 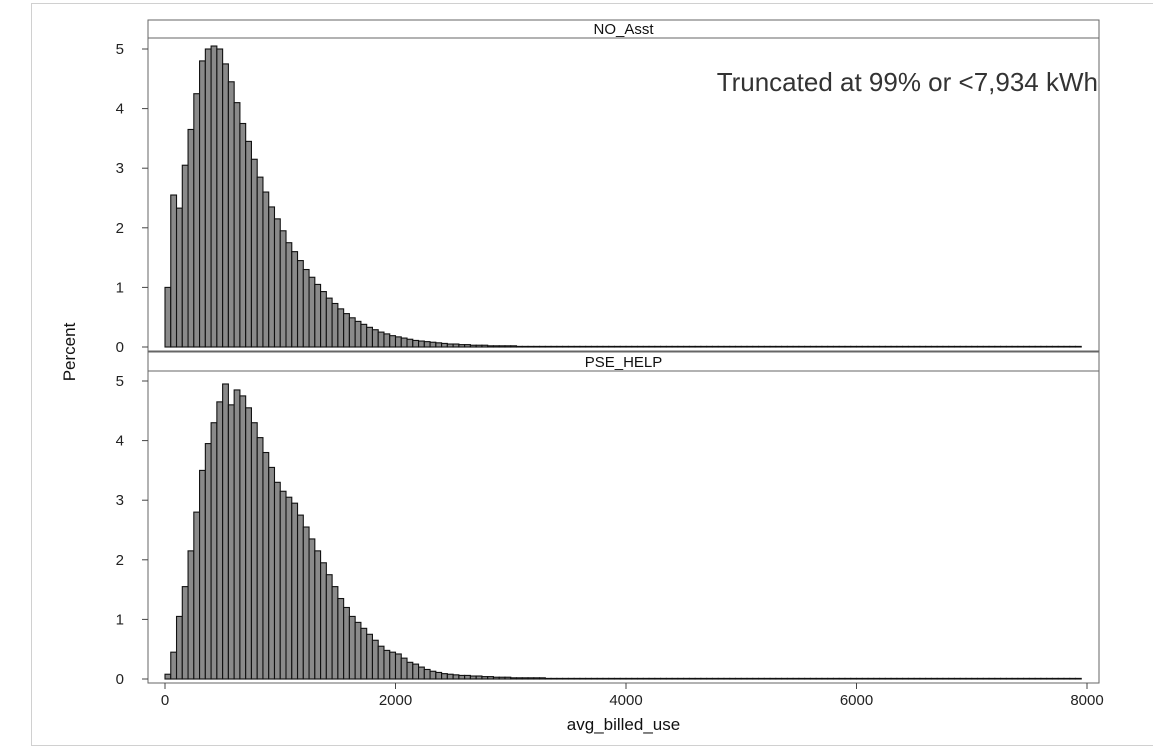 I want to click on x-tick-label: 2000, so click(x=395, y=700).